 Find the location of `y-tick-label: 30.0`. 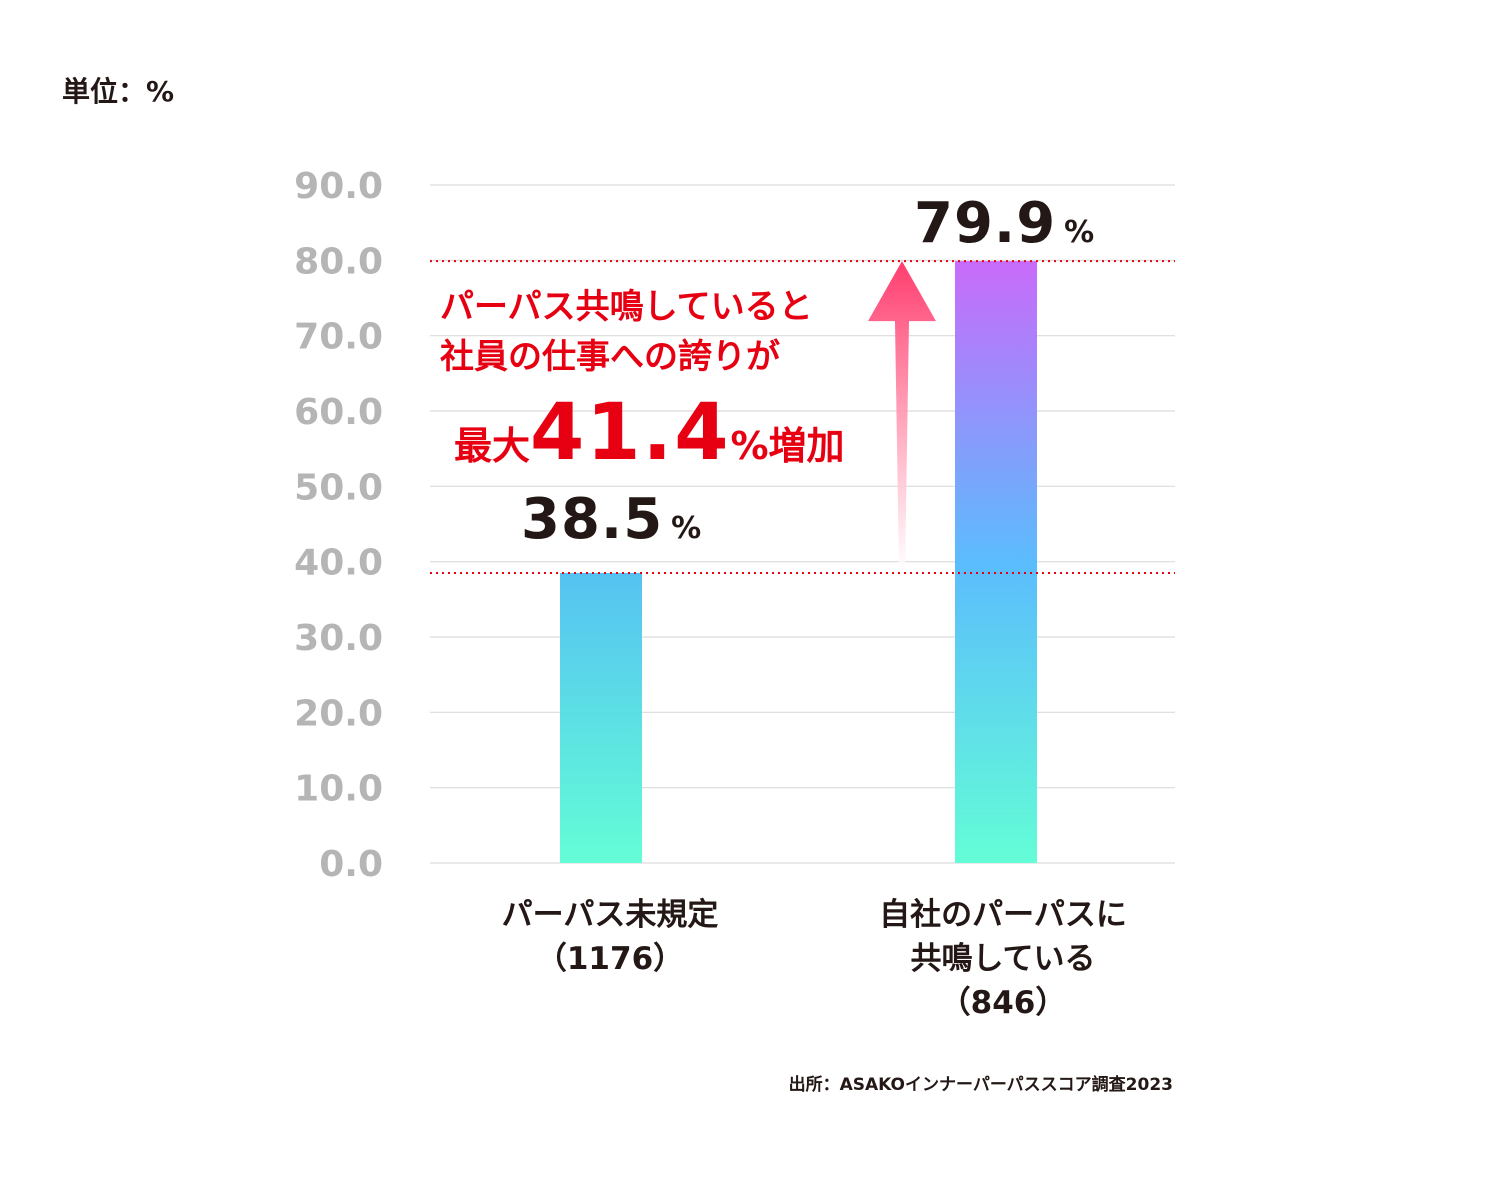

y-tick-label: 30.0 is located at coordinates (338, 638).